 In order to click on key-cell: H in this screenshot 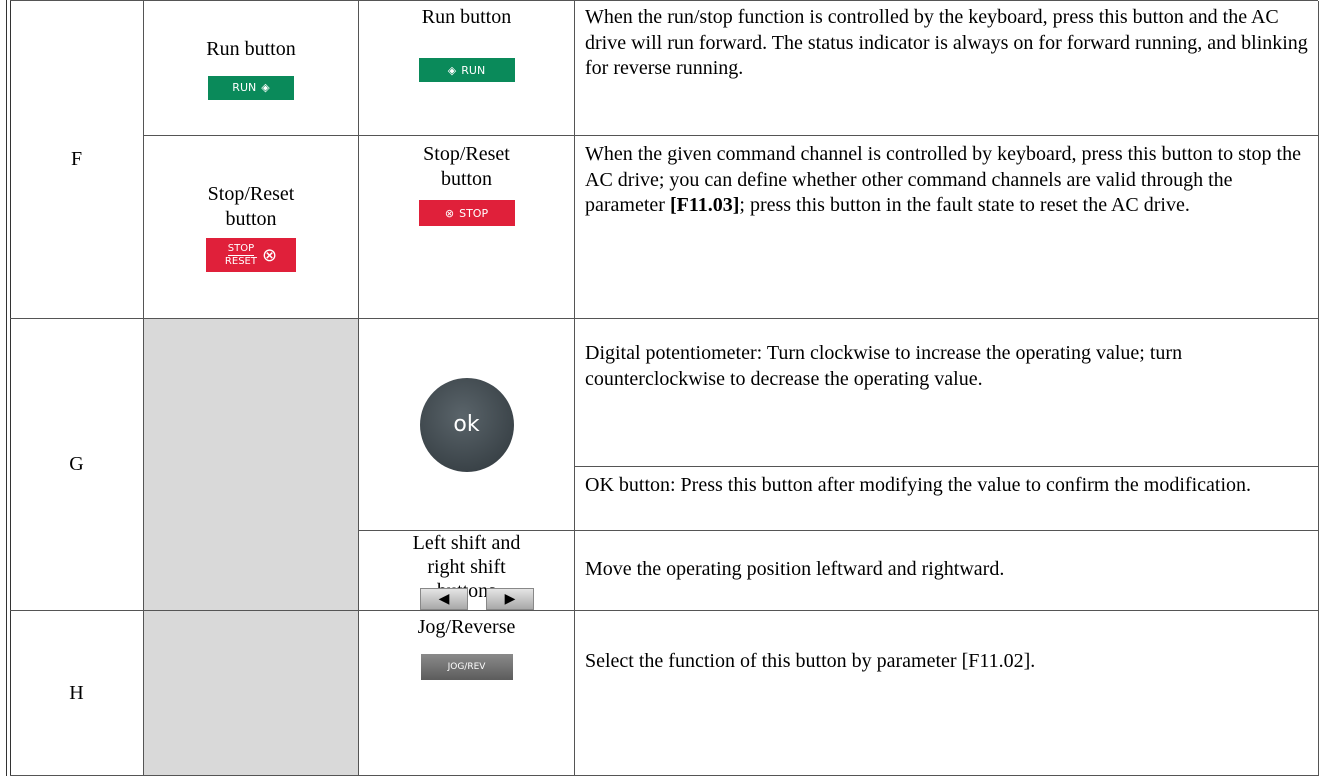, I will do `click(77, 693)`.